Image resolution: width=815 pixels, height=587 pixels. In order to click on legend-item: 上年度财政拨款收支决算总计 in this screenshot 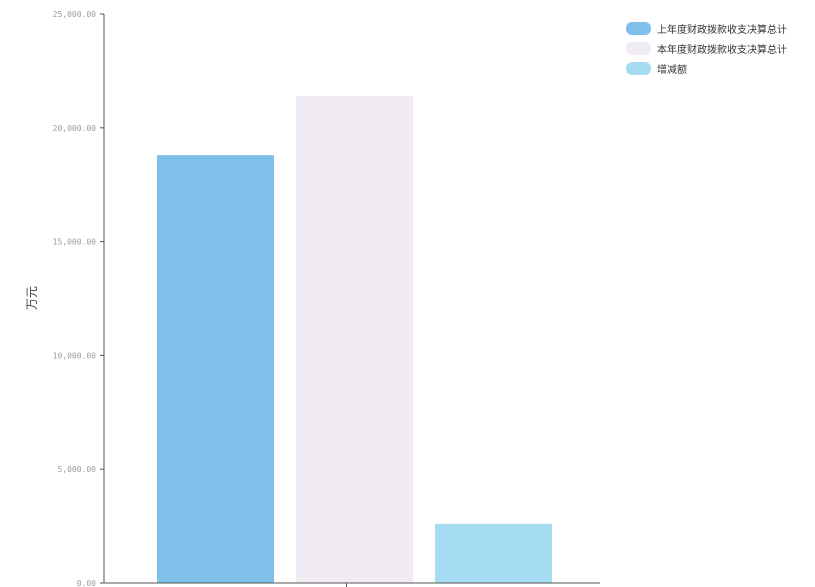, I will do `click(706, 28)`.